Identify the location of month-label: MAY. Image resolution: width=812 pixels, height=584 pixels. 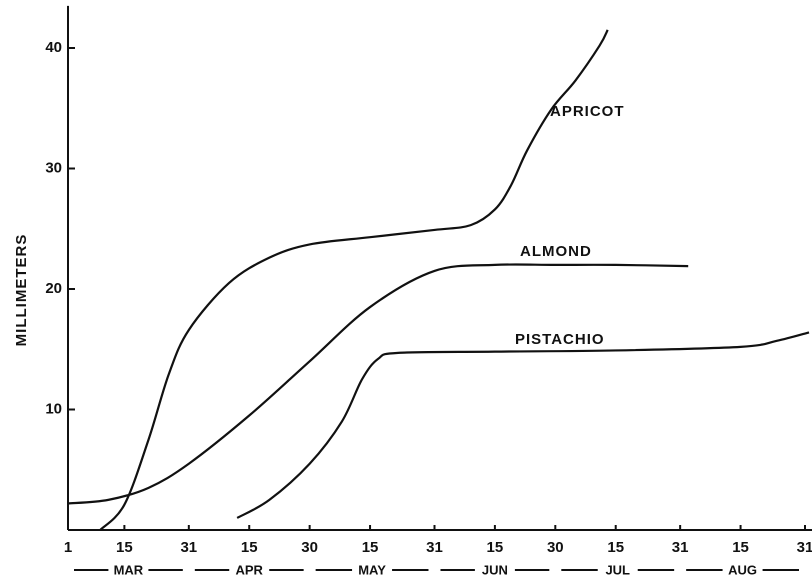
(372, 569).